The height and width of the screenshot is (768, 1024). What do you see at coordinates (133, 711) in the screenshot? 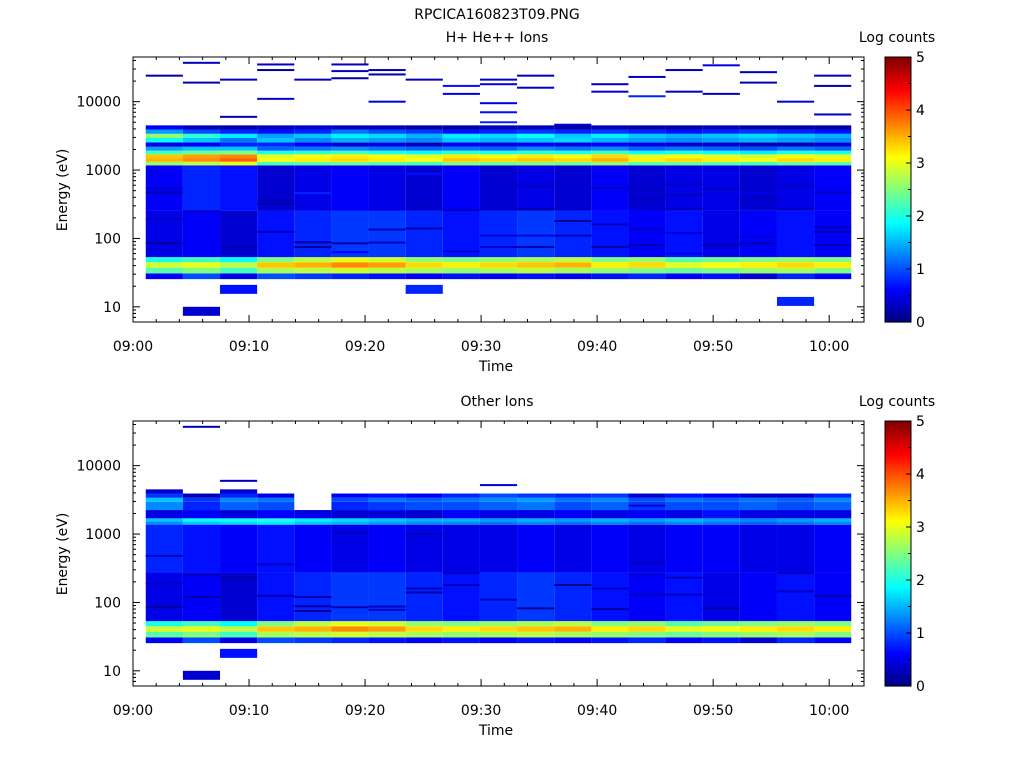
I see `x-tick-label: 09:00` at bounding box center [133, 711].